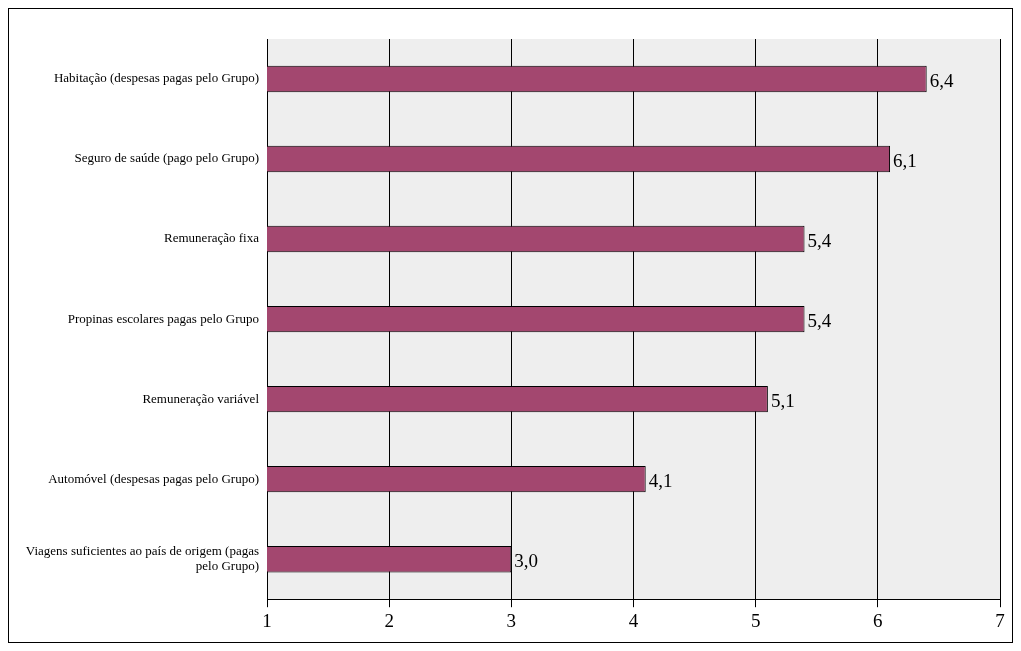  I want to click on data-label: 6,4, so click(941, 80).